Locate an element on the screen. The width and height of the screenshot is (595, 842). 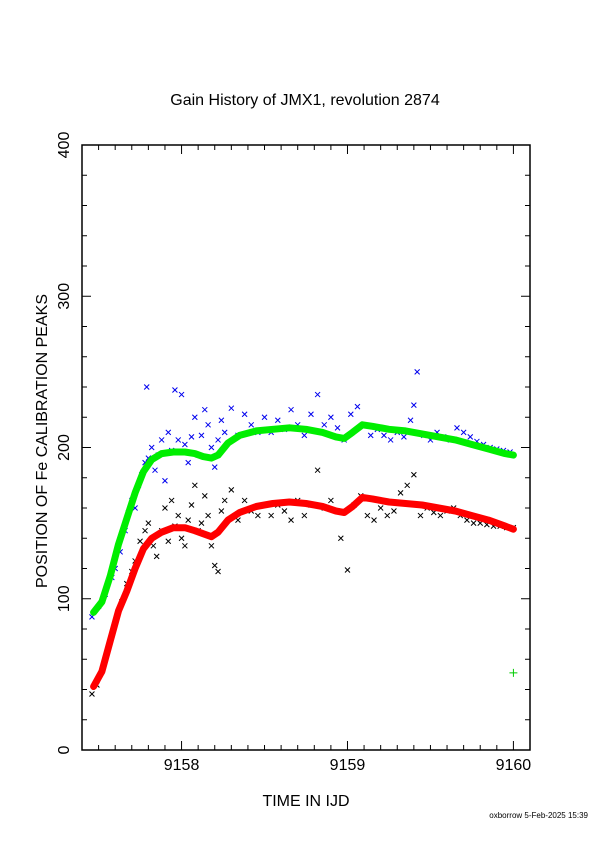
marker is located at coordinates (513, 672).